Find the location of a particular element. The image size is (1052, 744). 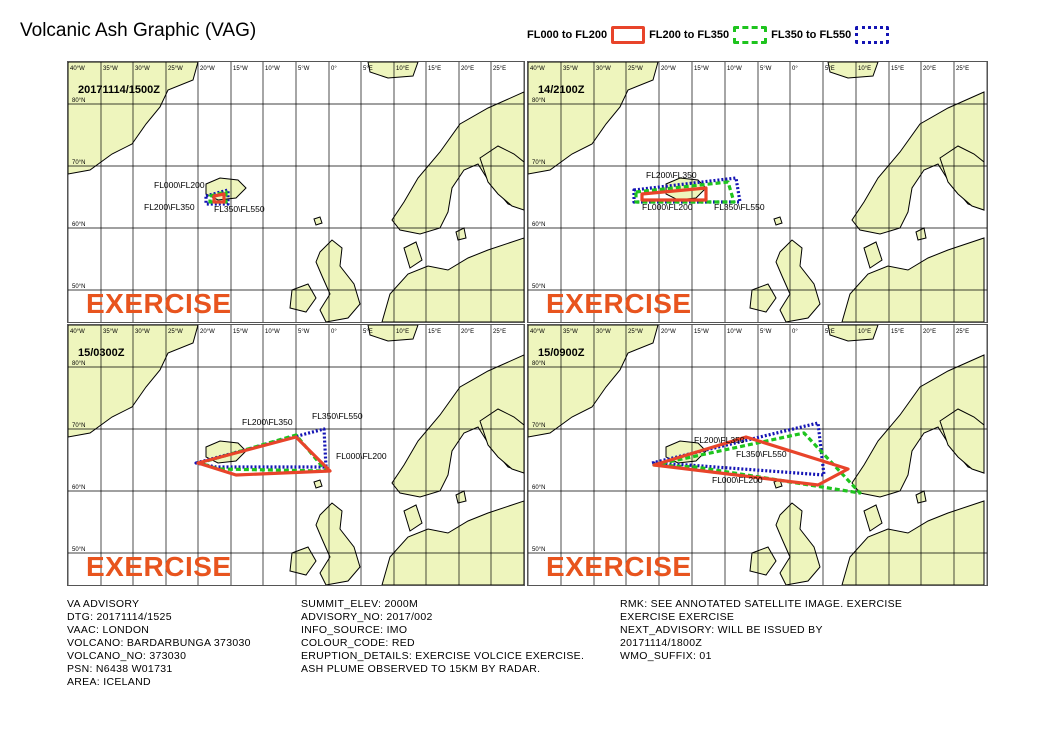

legend-swatch-blue is located at coordinates (872, 35).